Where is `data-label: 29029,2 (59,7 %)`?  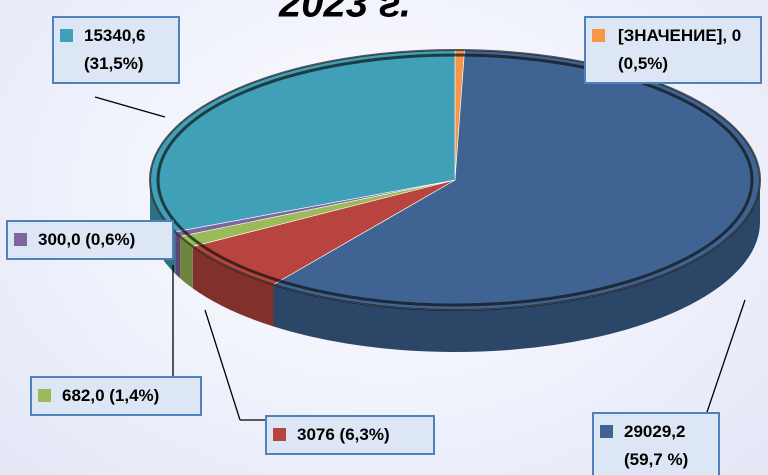
data-label: 29029,2 (59,7 %) is located at coordinates (656, 443).